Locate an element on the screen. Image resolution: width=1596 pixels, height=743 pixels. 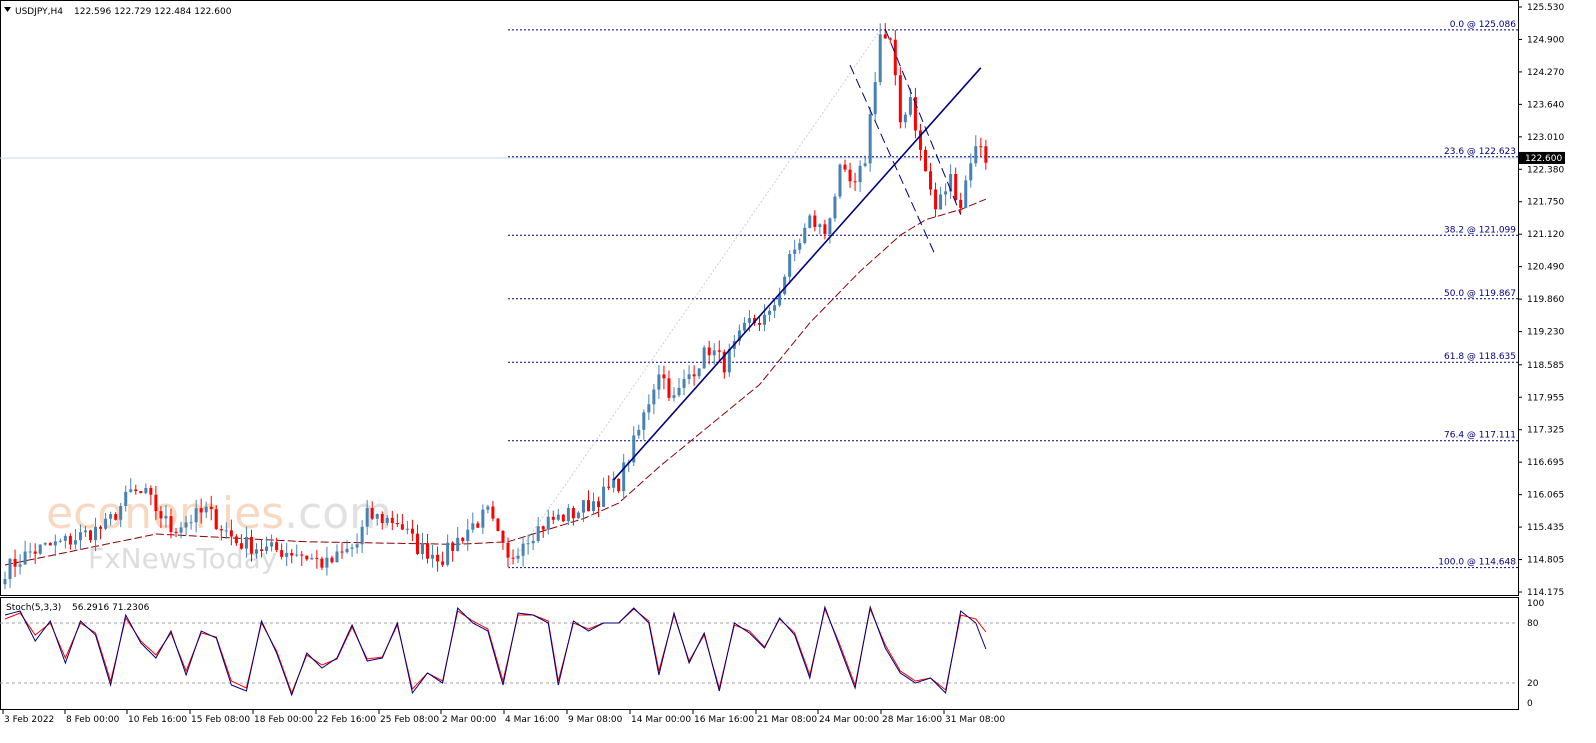
collapse-triangle-icon is located at coordinates (7, 9).